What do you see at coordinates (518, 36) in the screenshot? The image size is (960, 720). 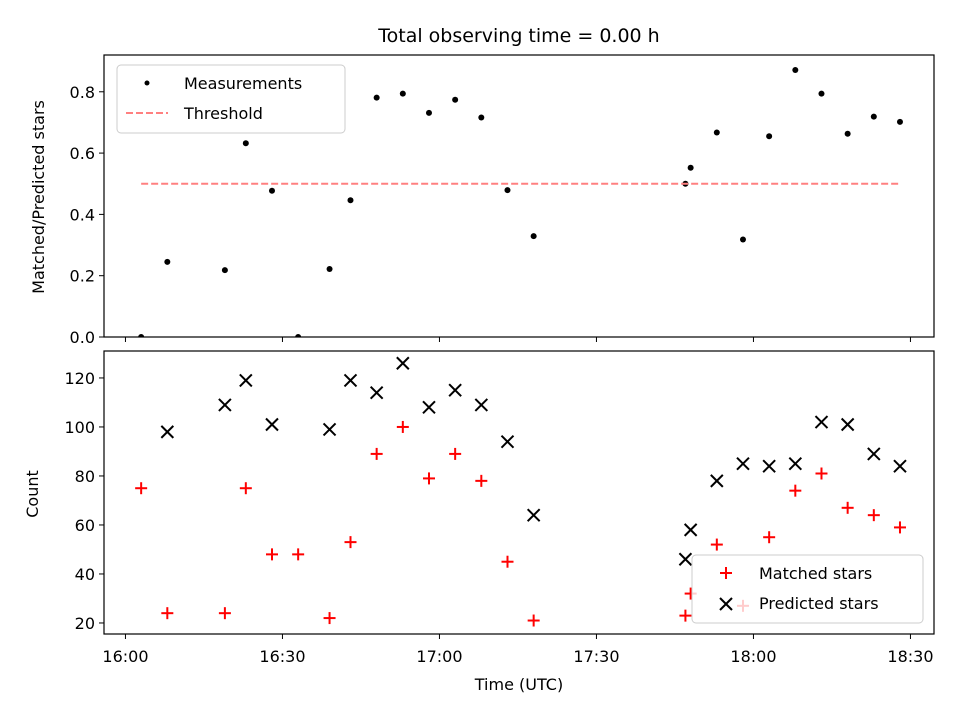 I see `chart-title: Total observing time = 0.00 h` at bounding box center [518, 36].